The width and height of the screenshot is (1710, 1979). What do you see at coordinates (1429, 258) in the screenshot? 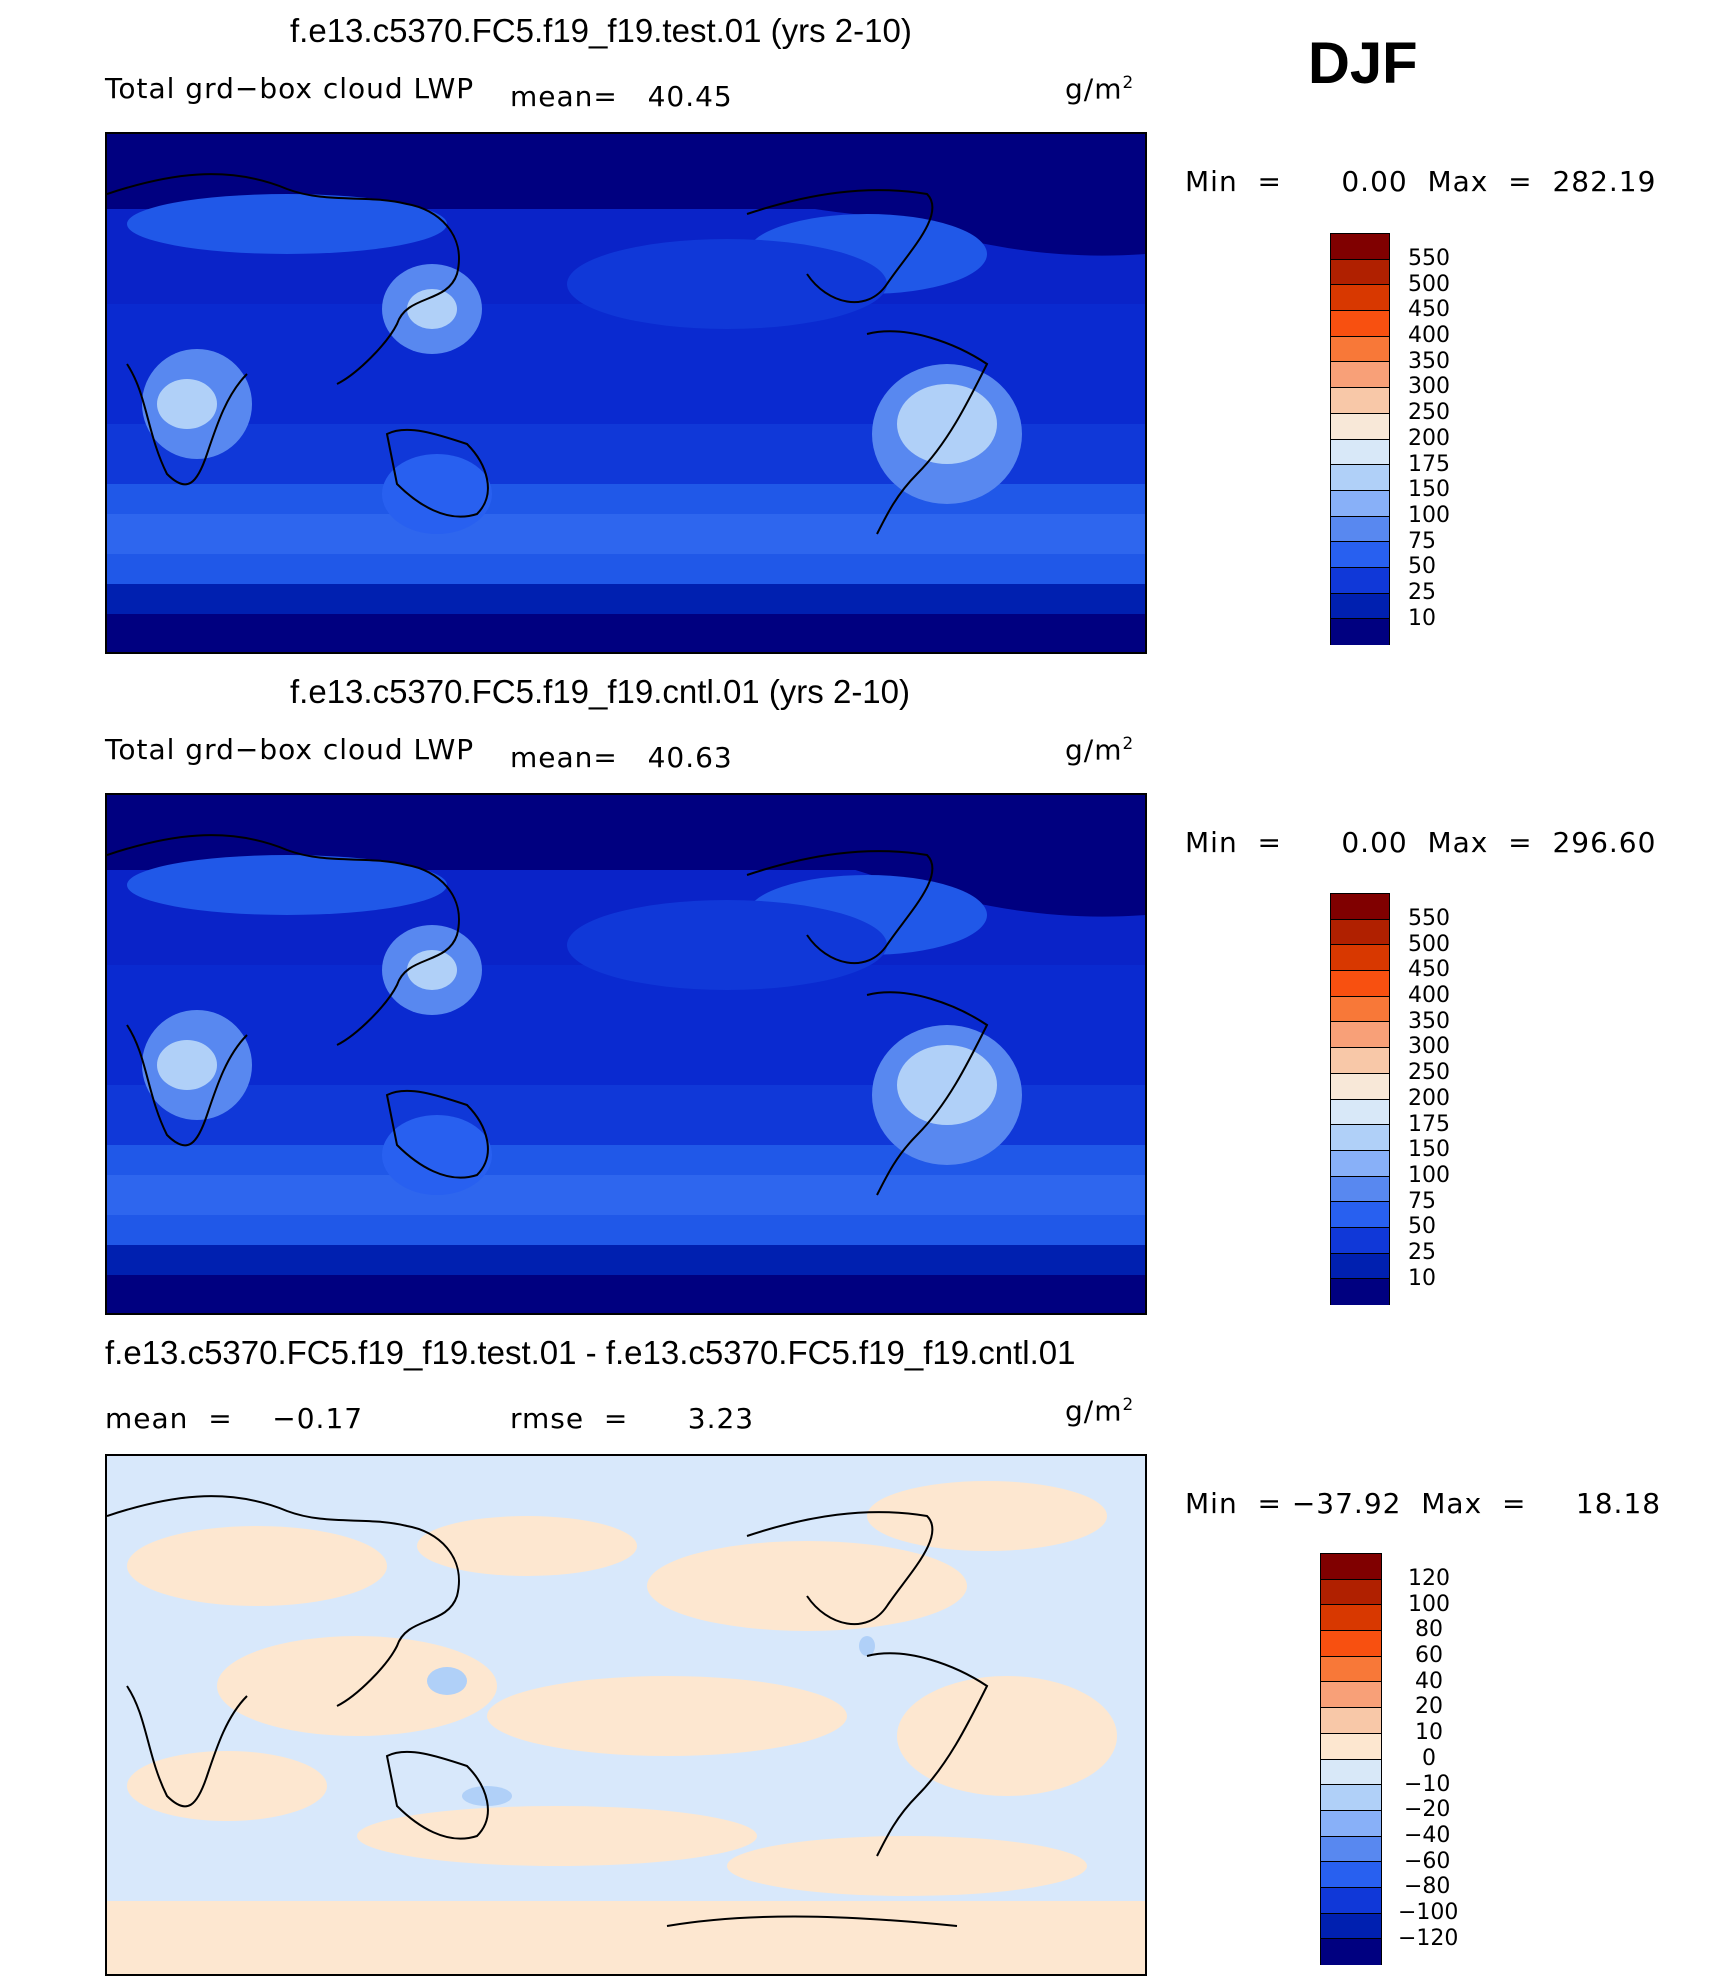
I see `panel1-colorbar-label: 550` at bounding box center [1429, 258].